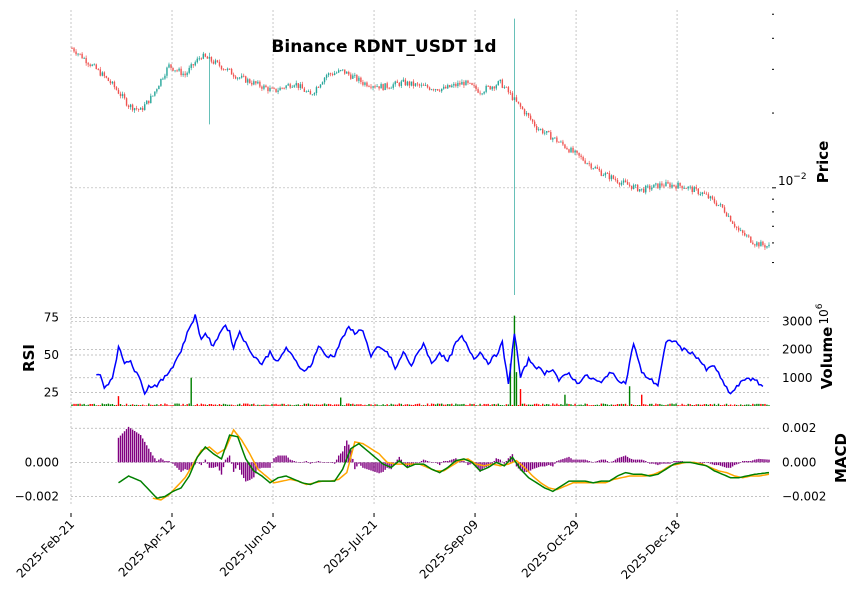 The image size is (859, 599). What do you see at coordinates (51, 355) in the screenshot?
I see `rsi-tick-label: 50` at bounding box center [51, 355].